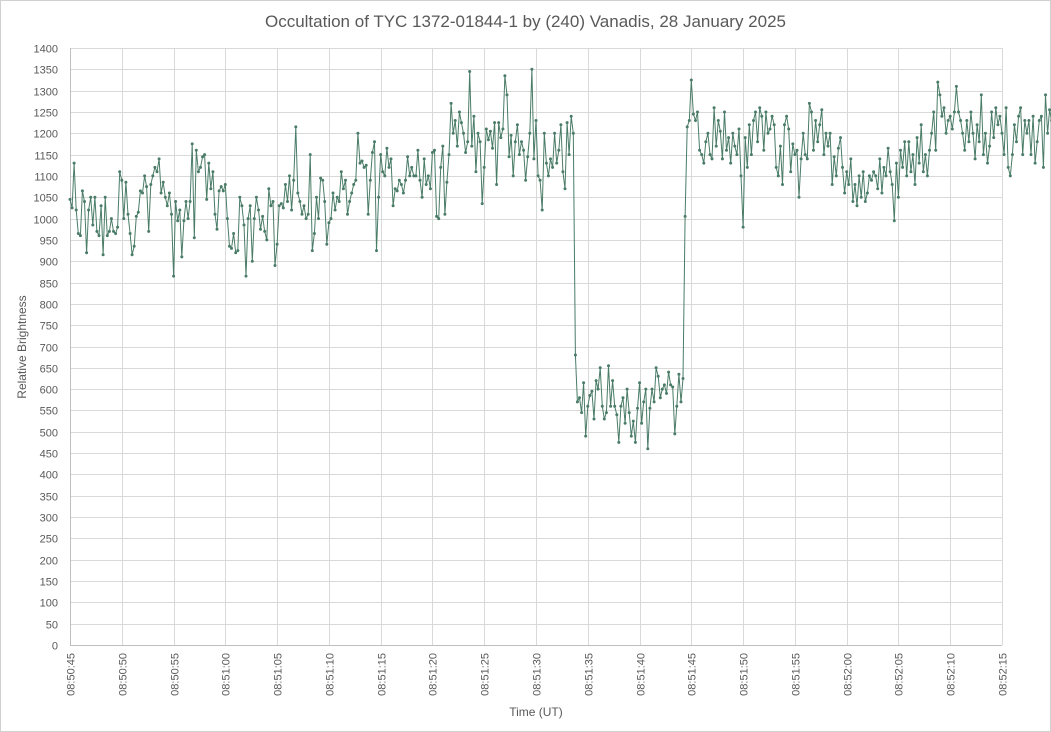 The width and height of the screenshot is (1051, 732). I want to click on x-tick-label: 08:51:15, so click(383, 674).